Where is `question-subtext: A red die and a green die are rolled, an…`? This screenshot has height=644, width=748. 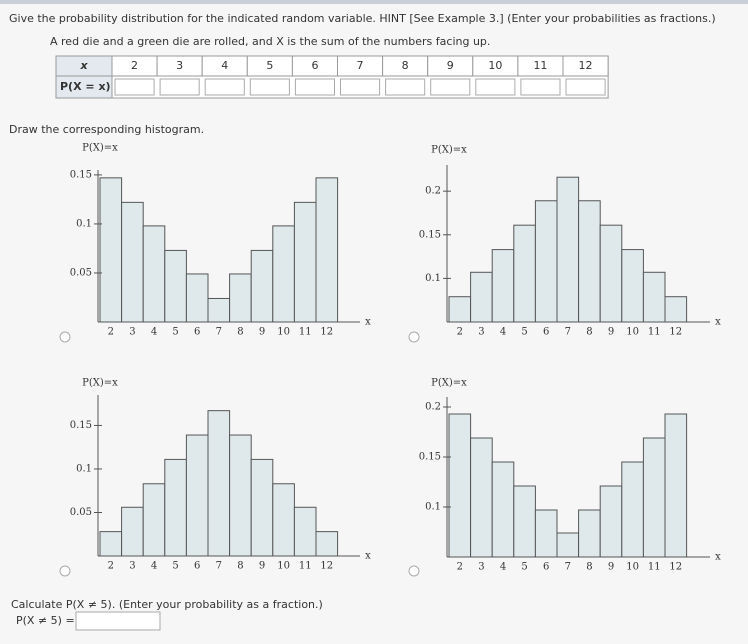 question-subtext: A red die and a green die are rolled, an… is located at coordinates (270, 41).